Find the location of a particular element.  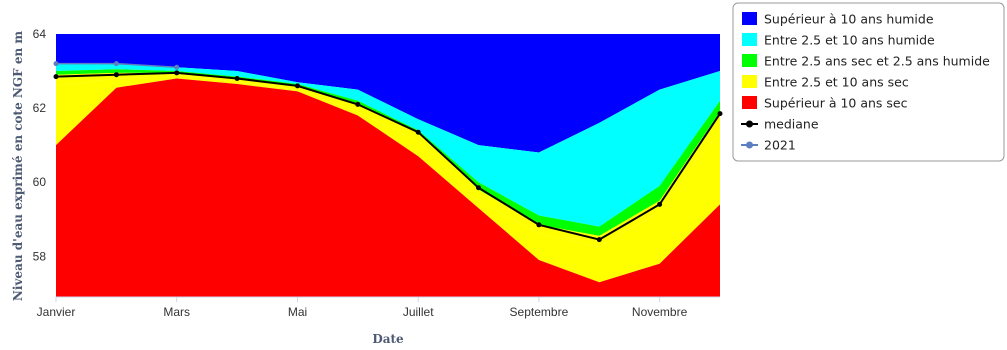

y-tick-label: 58 is located at coordinates (40, 256).